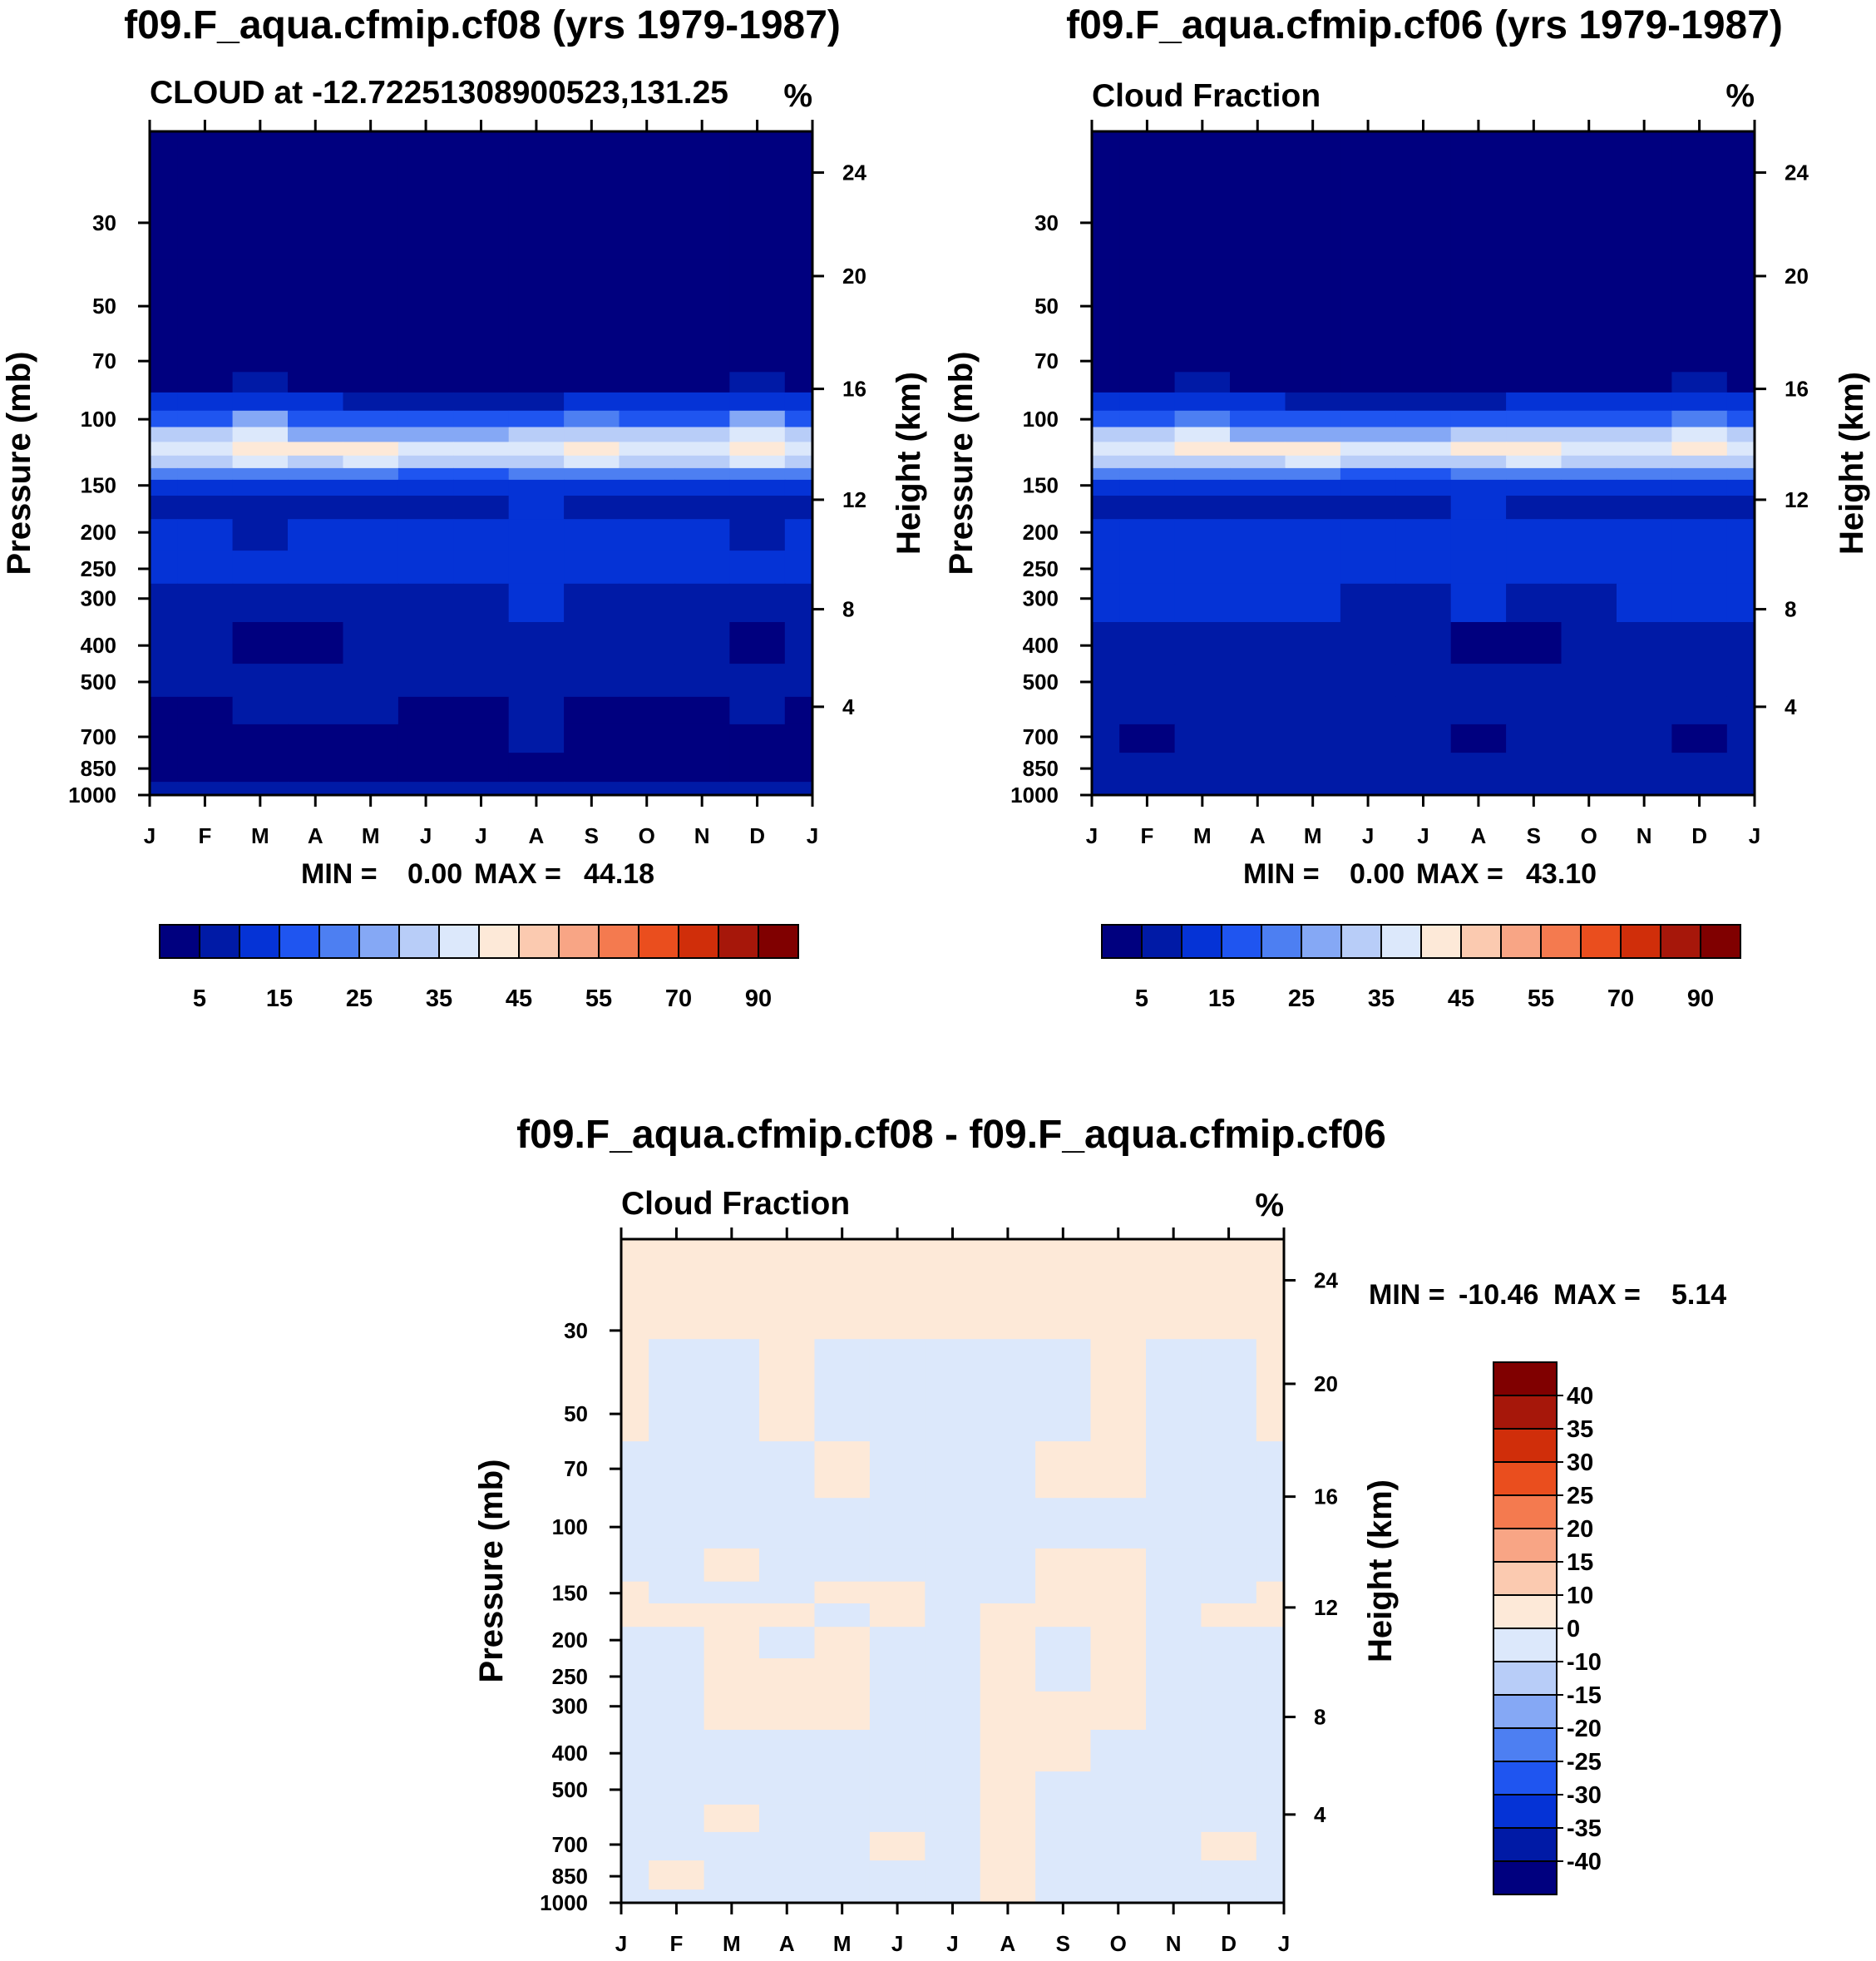 This screenshot has width=1876, height=1961. Describe the element at coordinates (1584, 1795) in the screenshot. I see `colorbar-label: -30` at that location.